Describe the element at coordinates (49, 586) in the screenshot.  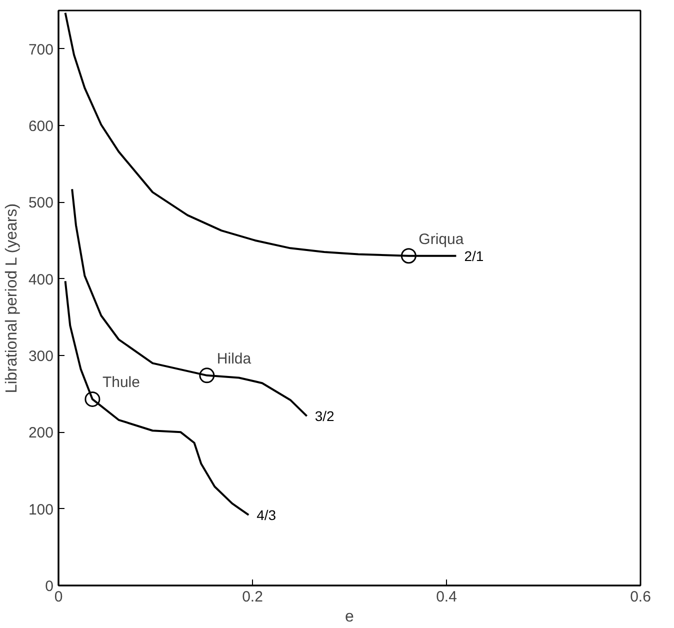
I see `y-tick-label: 0` at that location.